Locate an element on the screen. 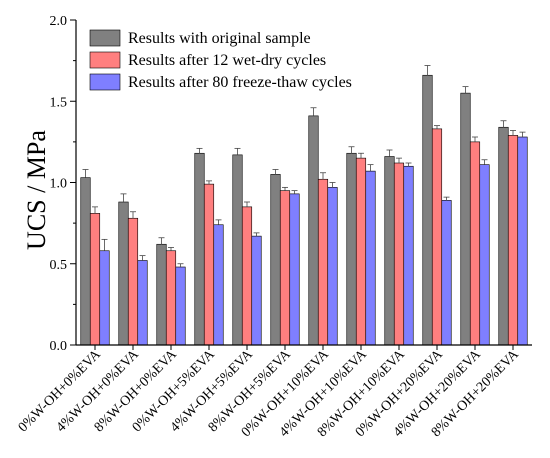 The image size is (550, 458). y-tick-label: 2.0 is located at coordinates (59, 21).